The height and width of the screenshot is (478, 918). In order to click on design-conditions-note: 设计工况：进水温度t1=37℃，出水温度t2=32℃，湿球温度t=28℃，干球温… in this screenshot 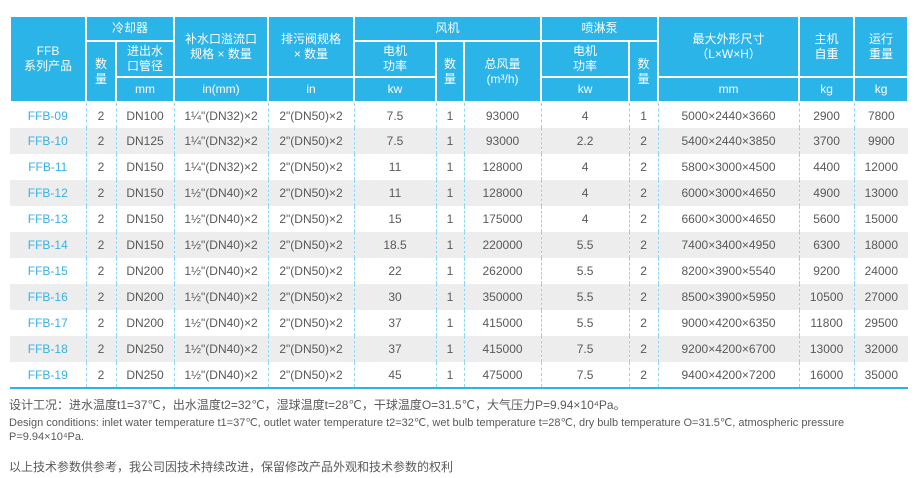, I will do `click(459, 421)`.